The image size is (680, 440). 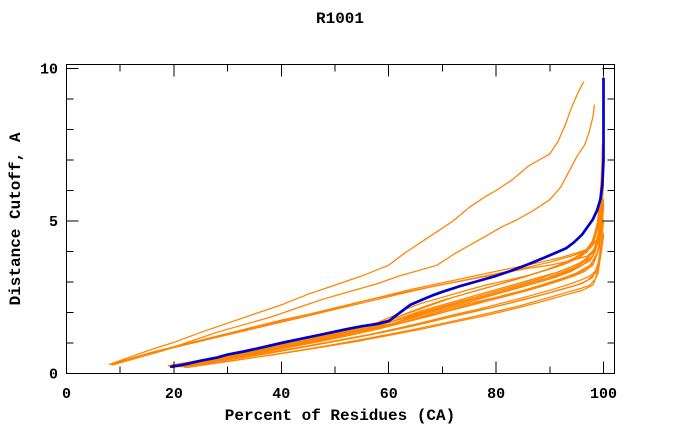 What do you see at coordinates (340, 19) in the screenshot?
I see `chart-title: R1001` at bounding box center [340, 19].